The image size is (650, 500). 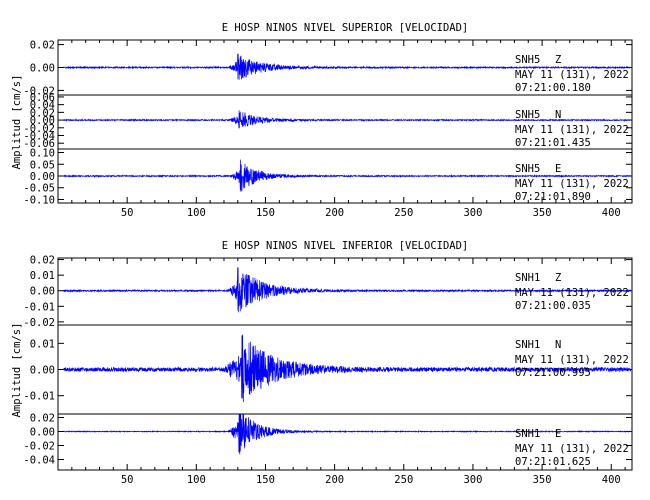 I want to click on chart-title: E HOSP NINOS NIVEL INFERIOR [VELOCIDAD], so click(x=345, y=246).